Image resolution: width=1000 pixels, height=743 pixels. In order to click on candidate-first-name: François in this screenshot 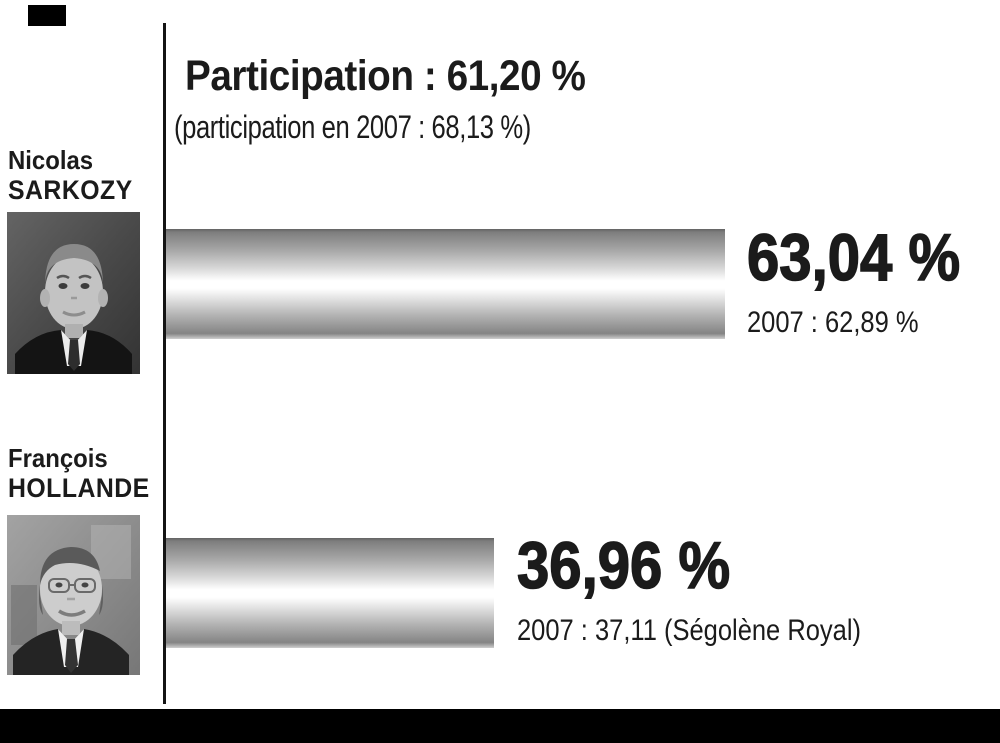, I will do `click(58, 458)`.